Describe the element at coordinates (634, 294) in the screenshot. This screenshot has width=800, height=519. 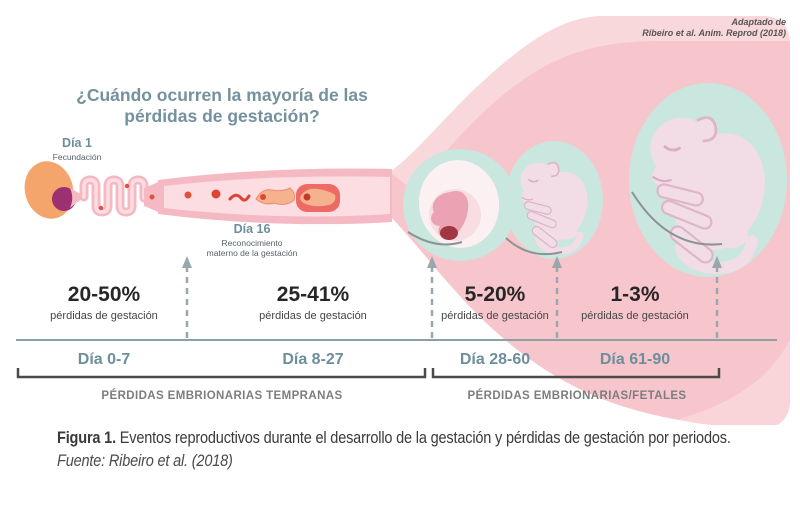
I see `loss-percent: 1-3%` at that location.